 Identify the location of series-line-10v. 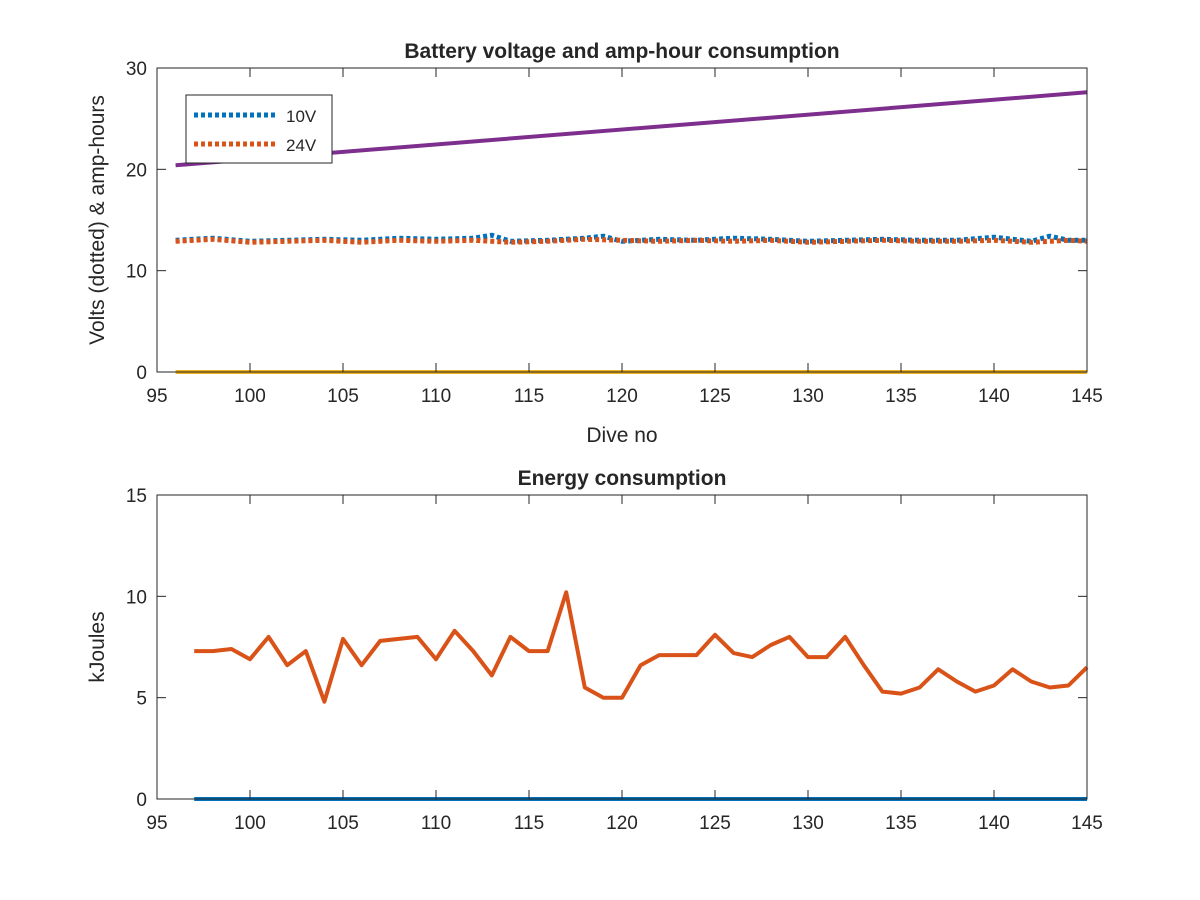
(631, 238).